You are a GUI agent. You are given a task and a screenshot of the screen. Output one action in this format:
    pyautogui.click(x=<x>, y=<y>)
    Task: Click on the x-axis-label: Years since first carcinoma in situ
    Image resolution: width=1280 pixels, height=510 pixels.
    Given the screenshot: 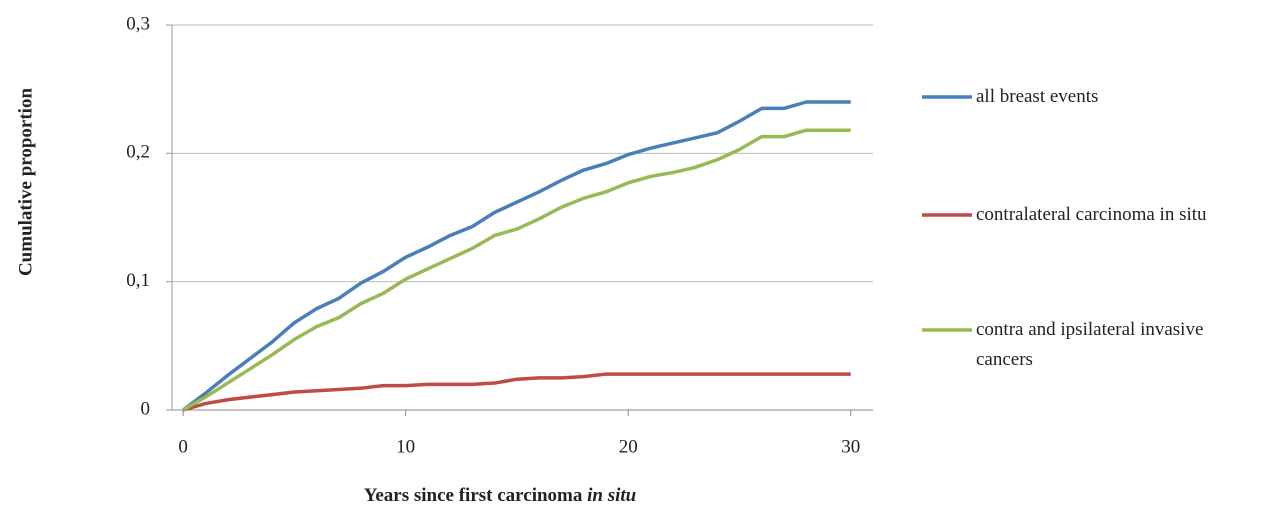 What is the action you would take?
    pyautogui.click(x=500, y=495)
    